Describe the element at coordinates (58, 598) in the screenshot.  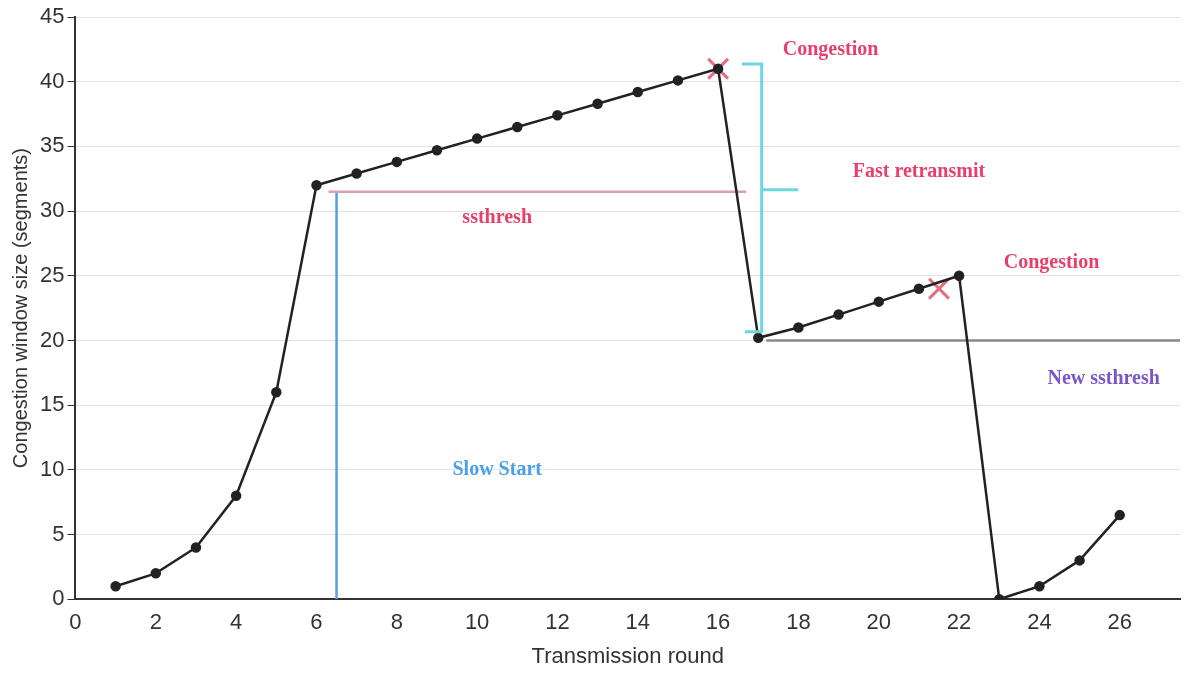
I see `y-tick-label: 0` at that location.